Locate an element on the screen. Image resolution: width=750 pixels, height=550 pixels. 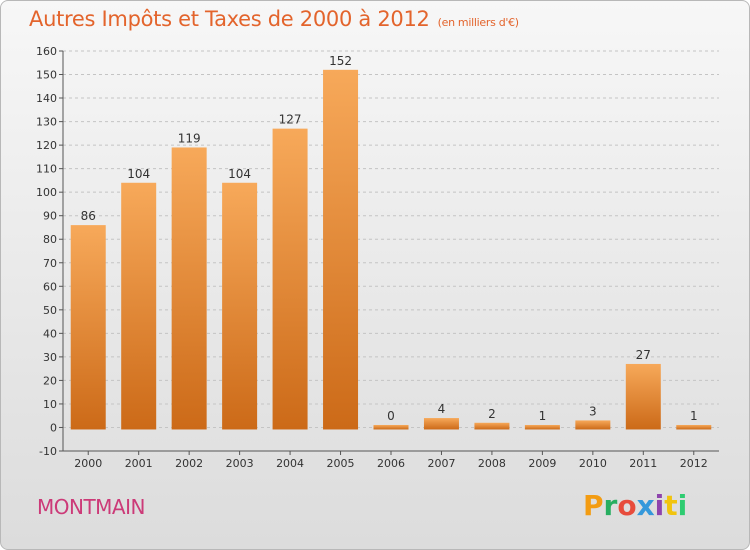
brand-letter: P is located at coordinates (593, 505).